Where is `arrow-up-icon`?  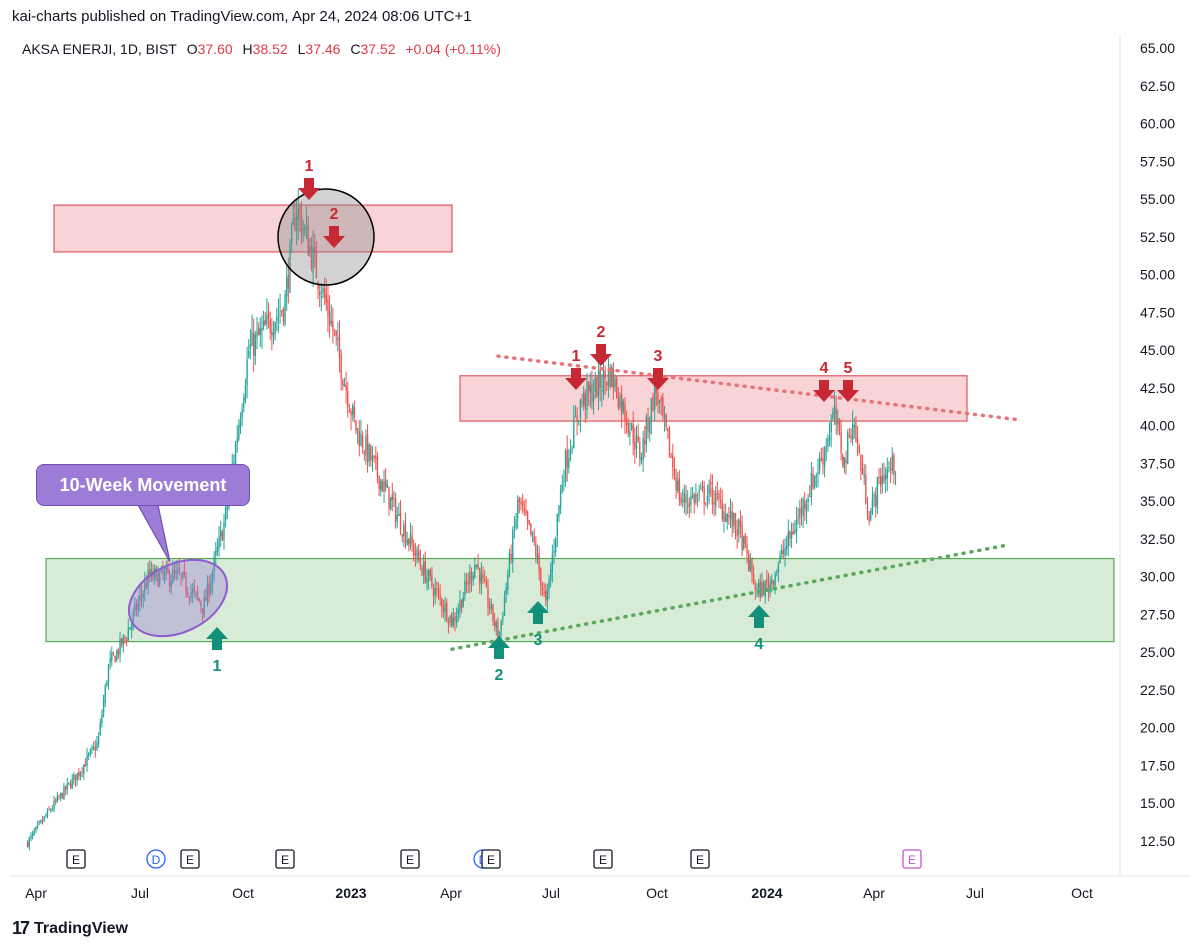 arrow-up-icon is located at coordinates (499, 647).